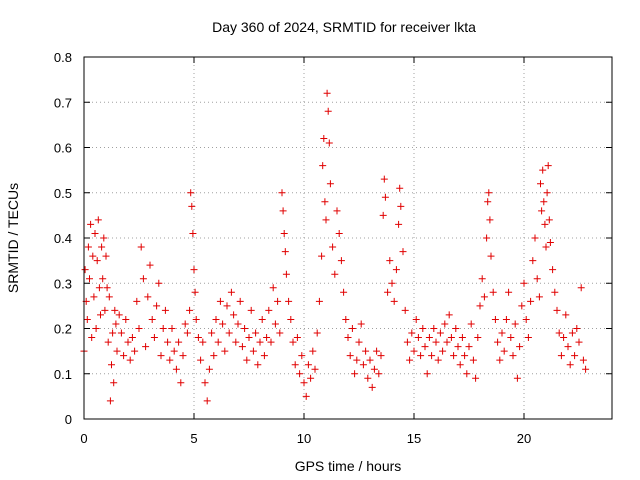  Describe the element at coordinates (414, 438) in the screenshot. I see `x-tick-label: 15` at that location.